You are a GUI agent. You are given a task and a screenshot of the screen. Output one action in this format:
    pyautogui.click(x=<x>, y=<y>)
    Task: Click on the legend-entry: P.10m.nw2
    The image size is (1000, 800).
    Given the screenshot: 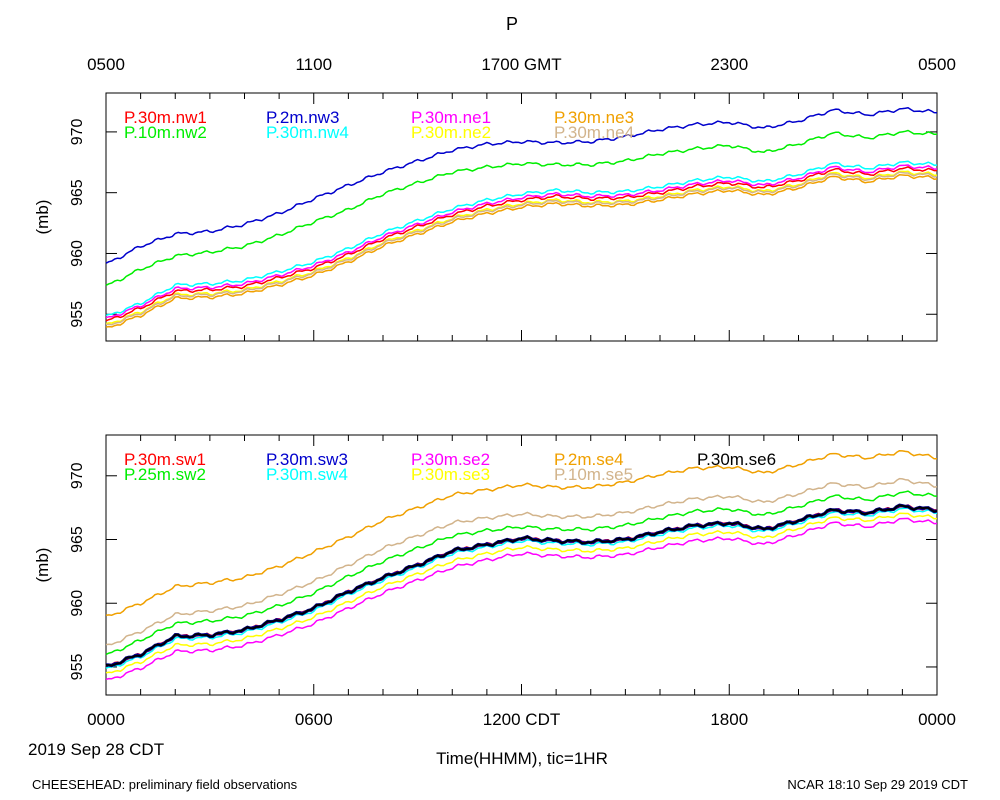 What is the action you would take?
    pyautogui.click(x=165, y=132)
    